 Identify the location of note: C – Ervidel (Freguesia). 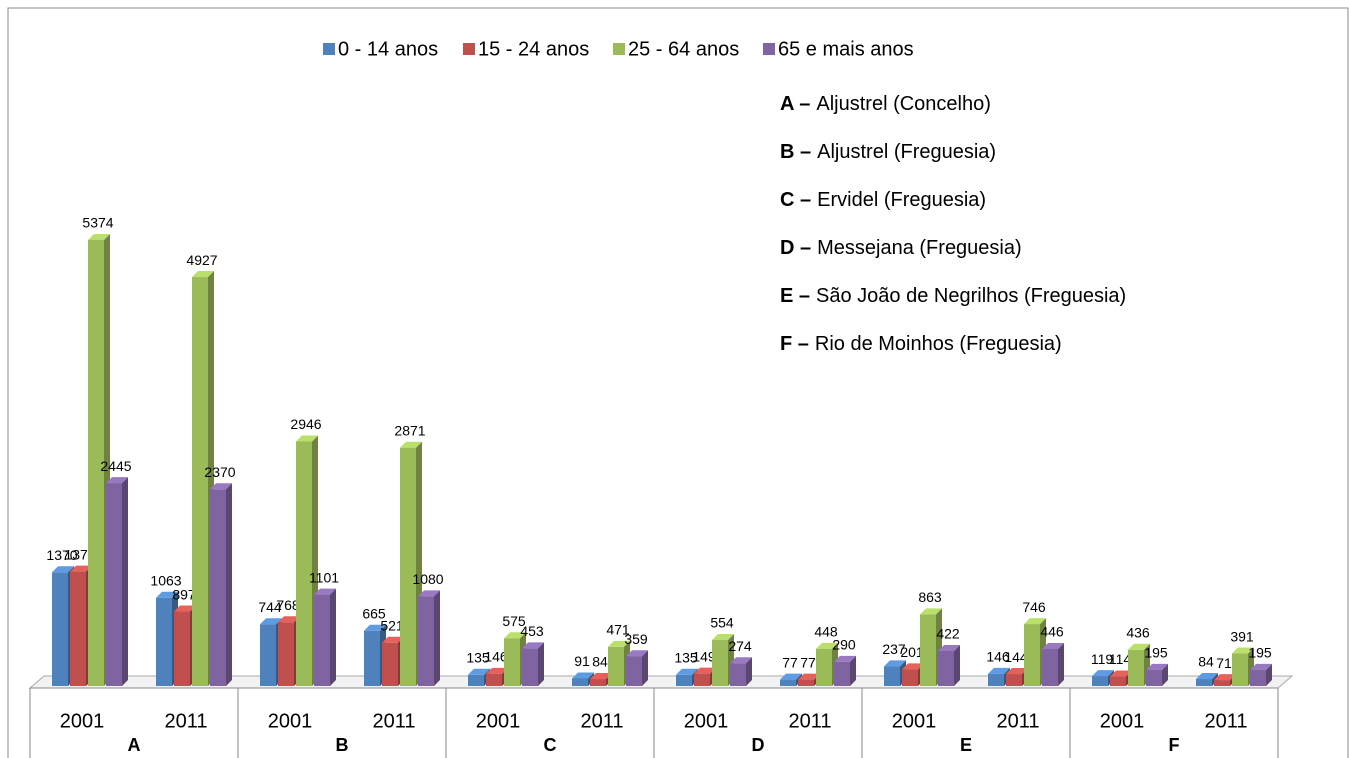
(883, 200).